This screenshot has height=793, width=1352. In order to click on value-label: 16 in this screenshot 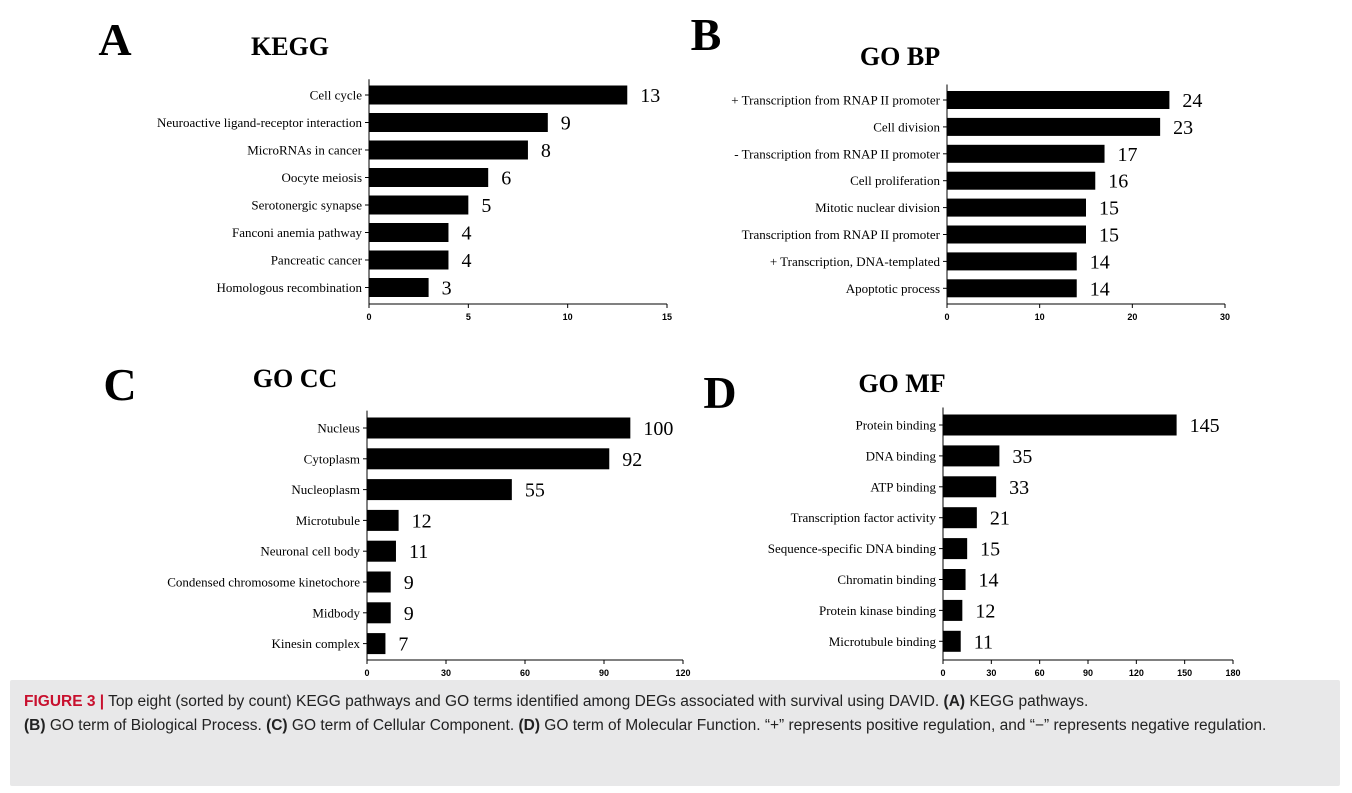, I will do `click(1118, 182)`.